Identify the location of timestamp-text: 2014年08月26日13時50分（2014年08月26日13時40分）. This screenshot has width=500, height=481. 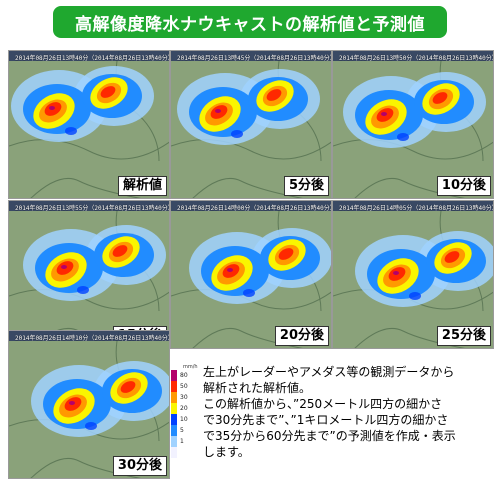
(416, 58).